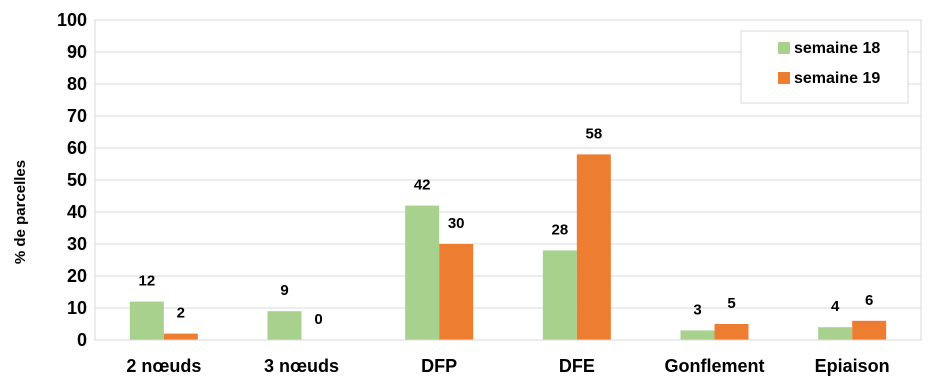  I want to click on data-label: 12, so click(146, 281).